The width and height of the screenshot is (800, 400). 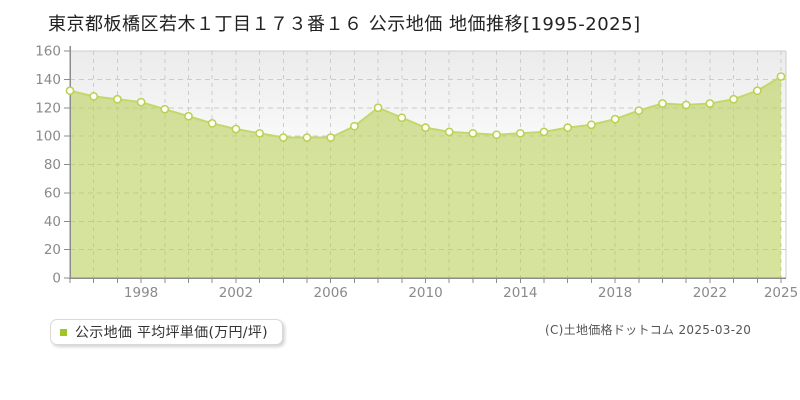 I want to click on x-tick-label: 1998, so click(x=141, y=293).